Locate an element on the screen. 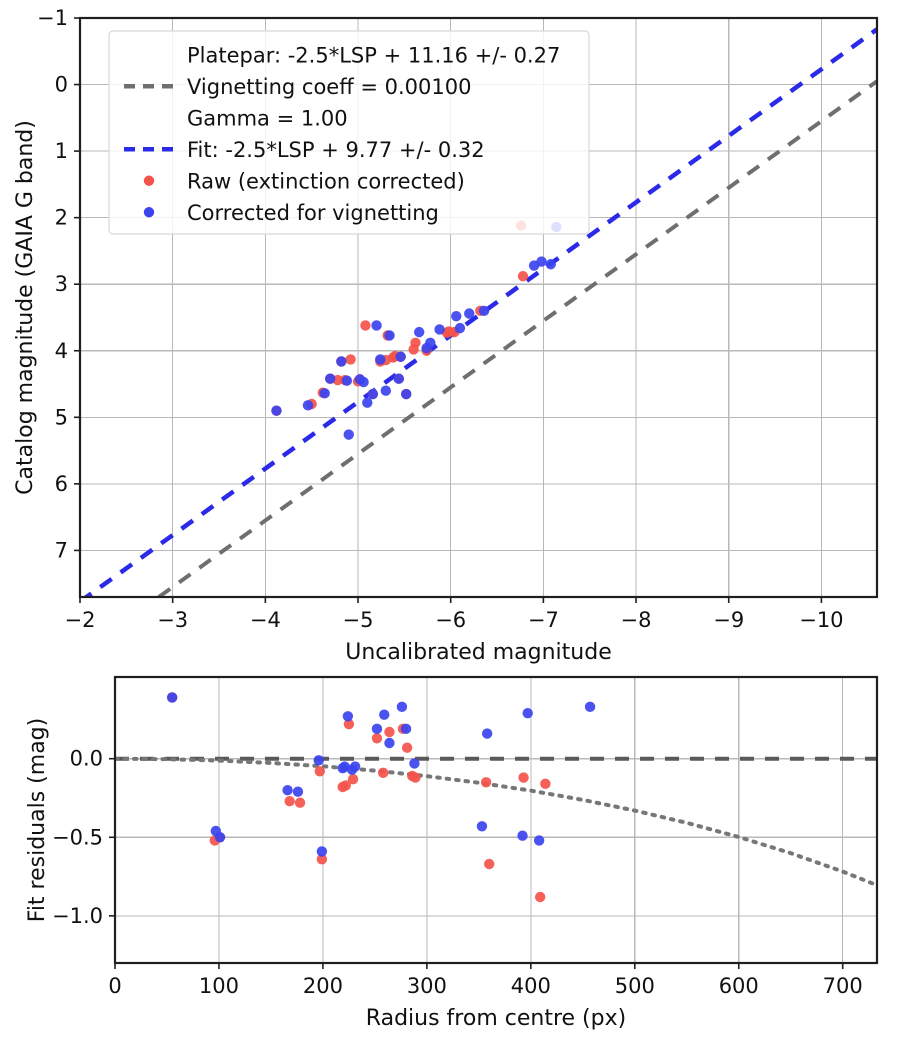  legend-entry-label: Vignetting coeff = 0.00100 is located at coordinates (329, 87).